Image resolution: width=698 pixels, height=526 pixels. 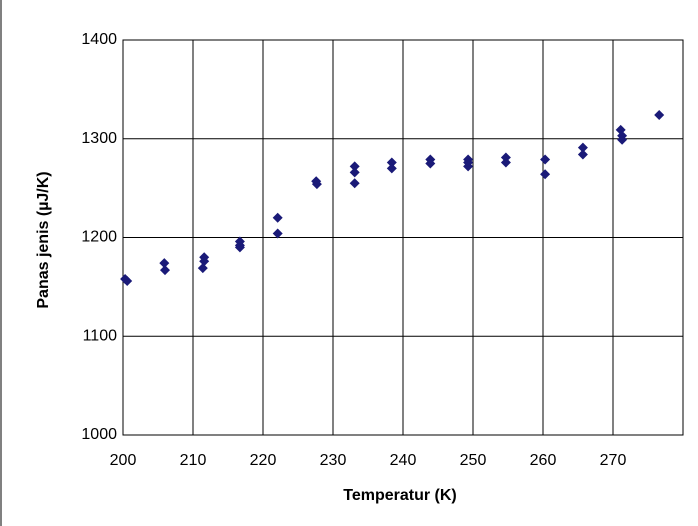 I want to click on x-tick-label: 200, so click(x=123, y=460).